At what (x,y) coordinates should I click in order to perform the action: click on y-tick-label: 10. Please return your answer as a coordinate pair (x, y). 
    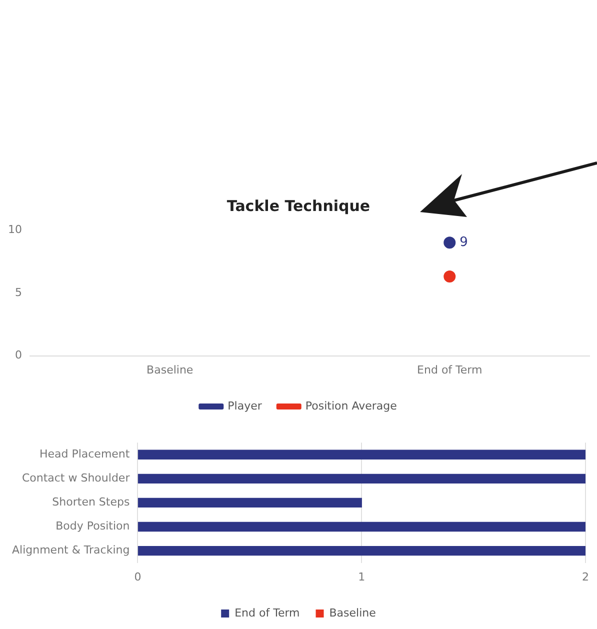
    Looking at the image, I should click on (15, 229).